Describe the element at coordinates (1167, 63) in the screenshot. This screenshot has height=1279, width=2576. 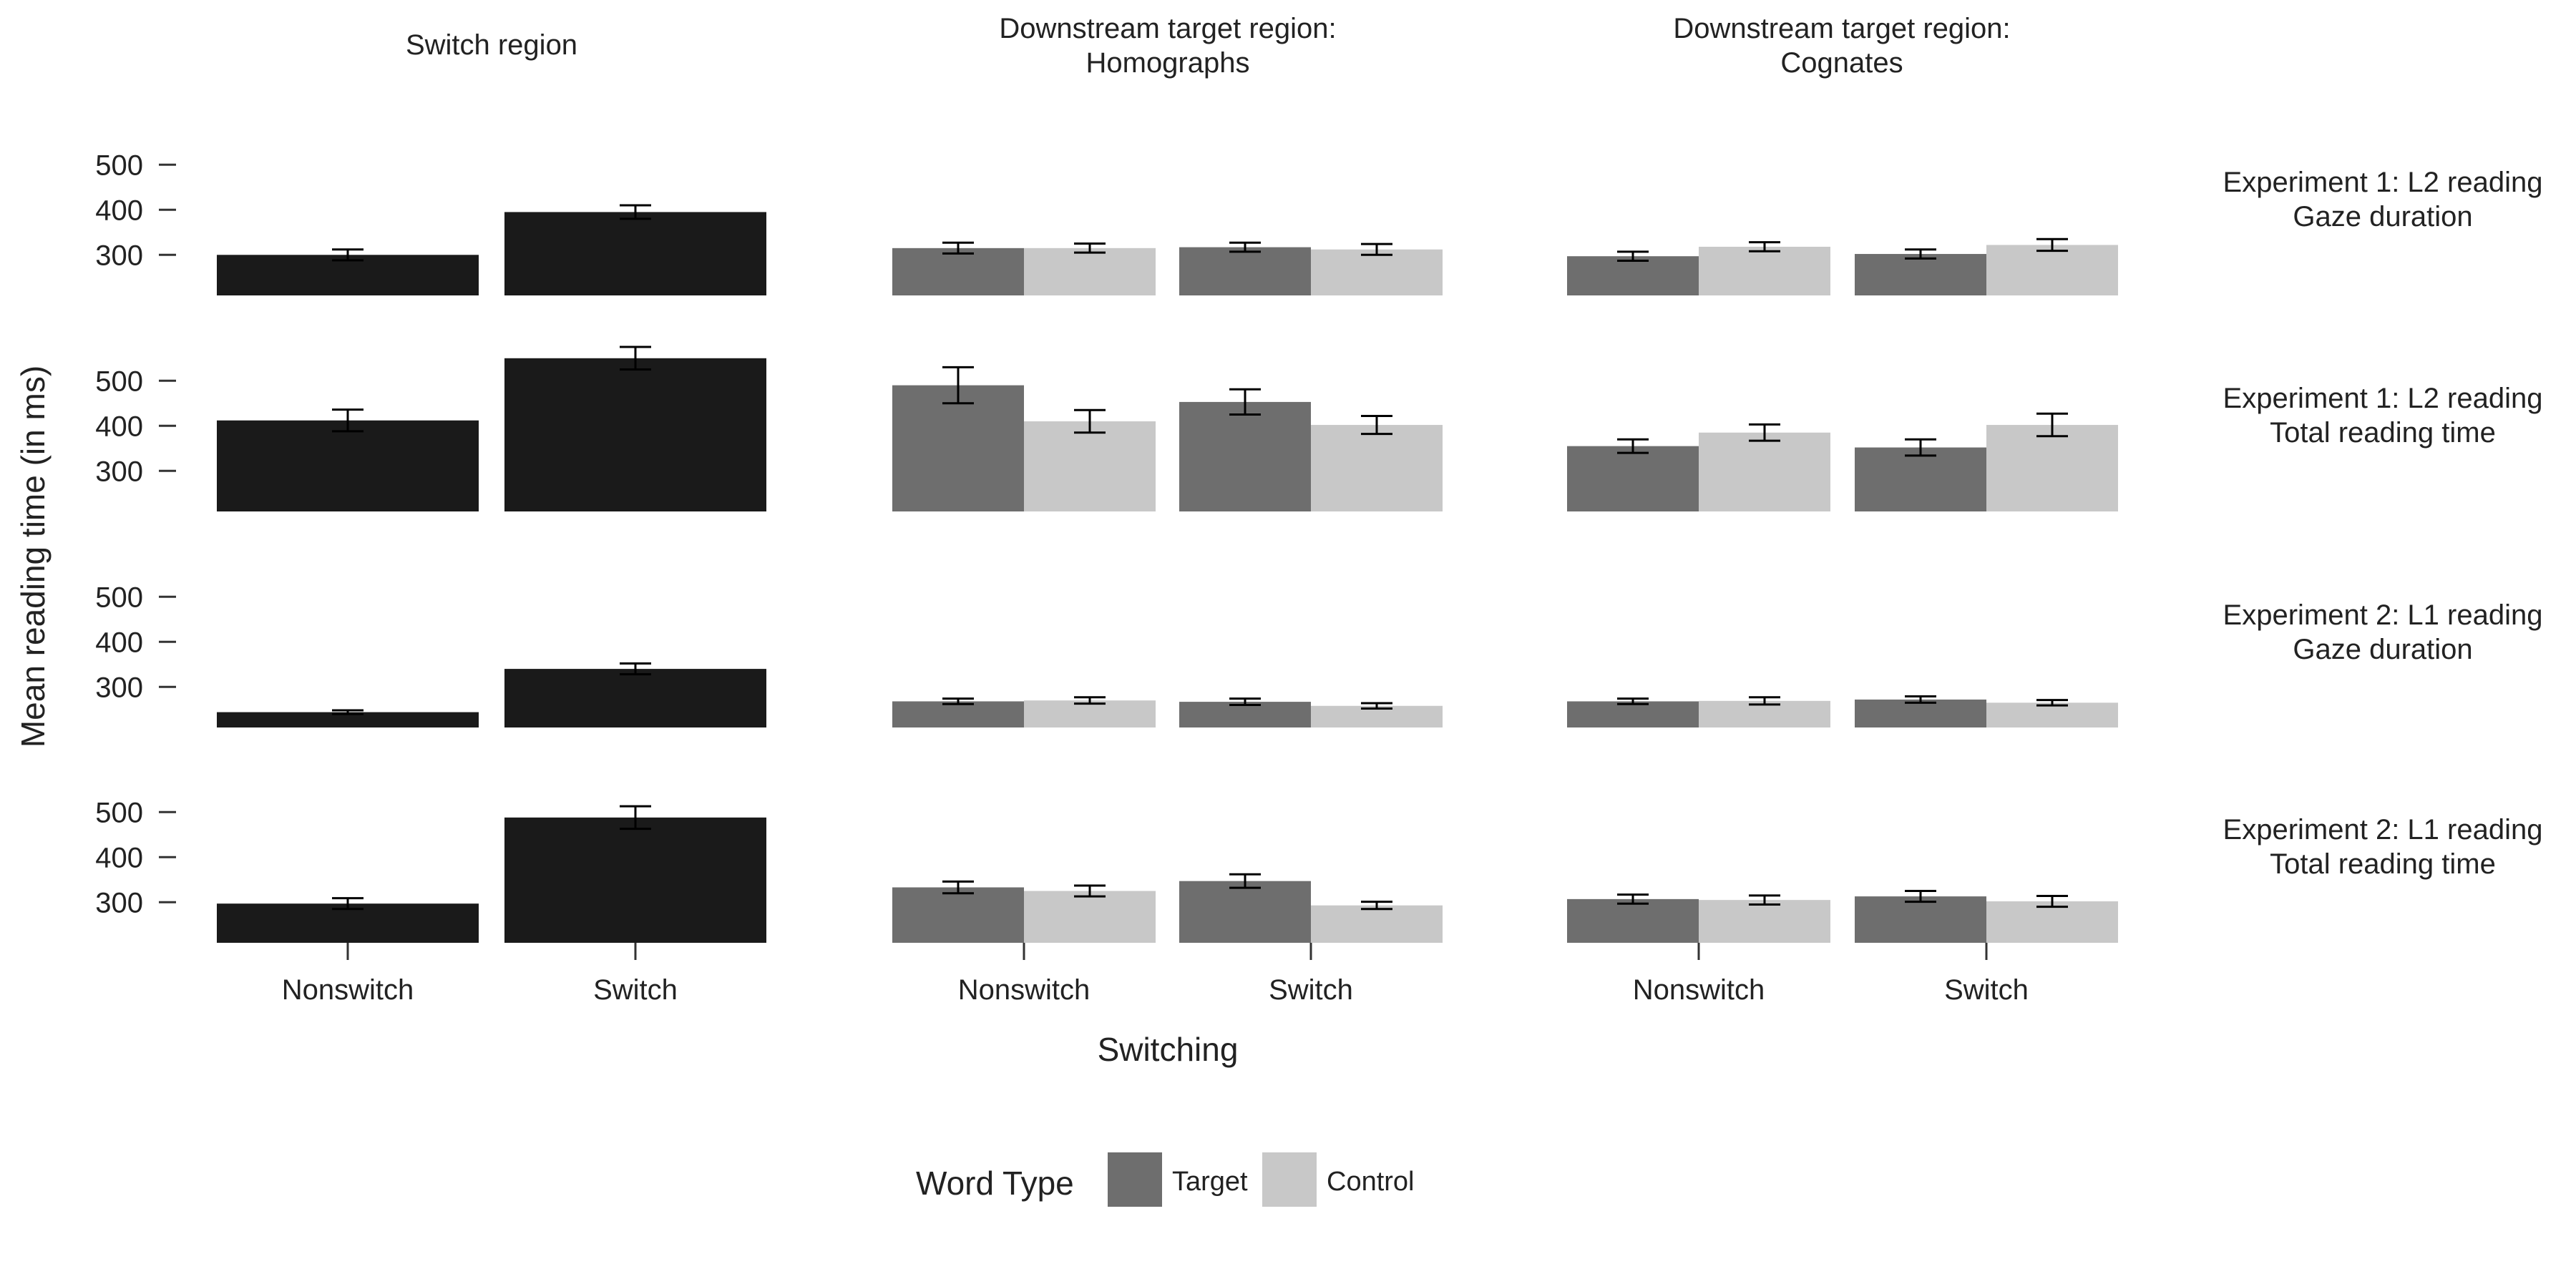
I see `column-title: Homographs` at that location.